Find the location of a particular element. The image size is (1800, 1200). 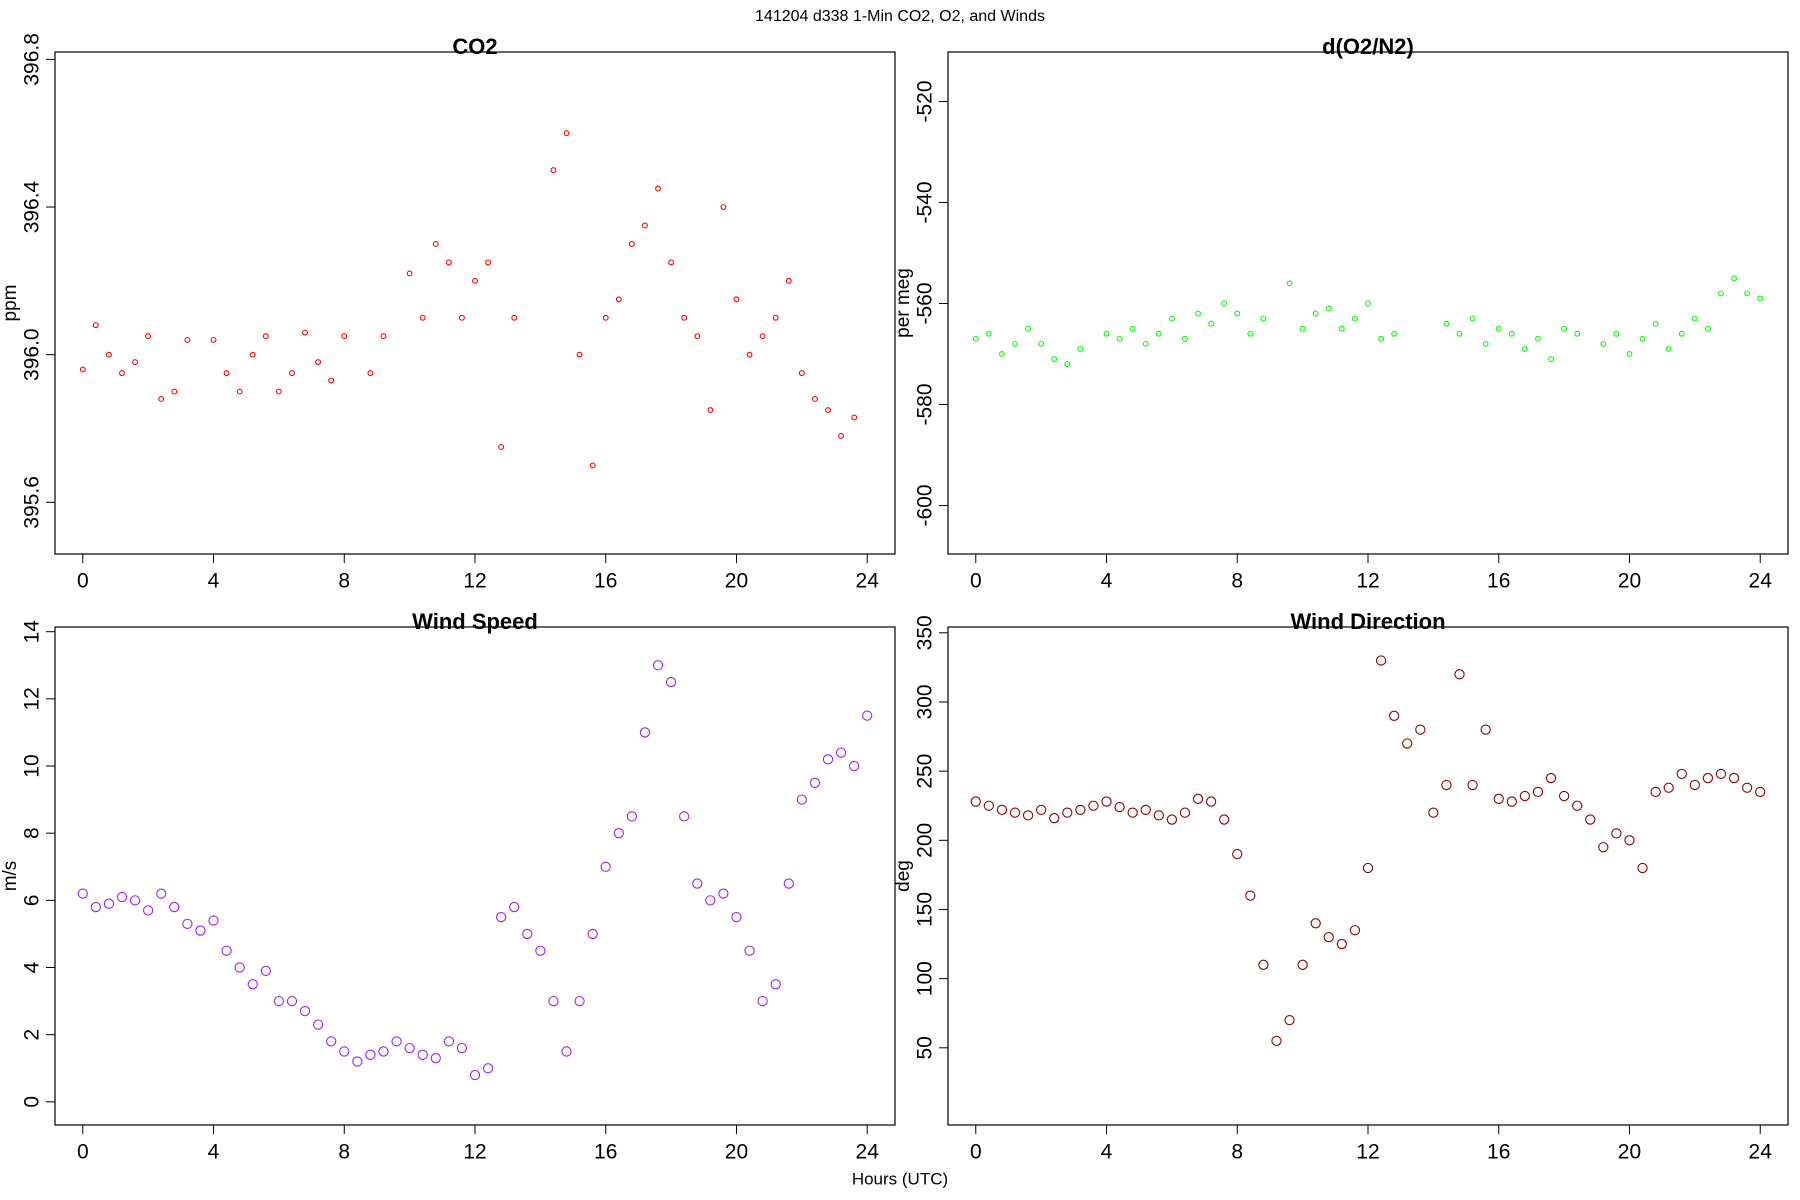

y-tick-label: 0 is located at coordinates (32, 1102).